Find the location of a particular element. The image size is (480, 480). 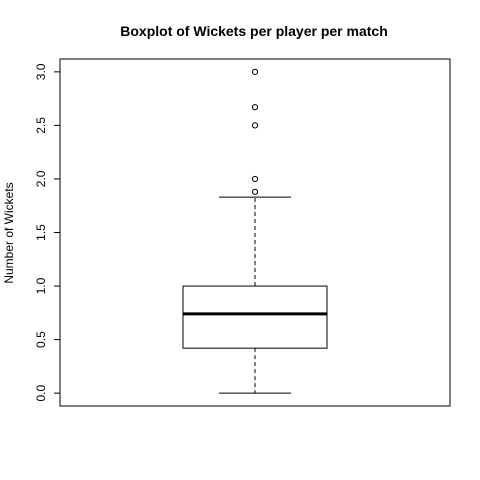

y-axis: 0.0 0.5 1.0 1.5 2.0 2.5 3.0 is located at coordinates (47, 232).